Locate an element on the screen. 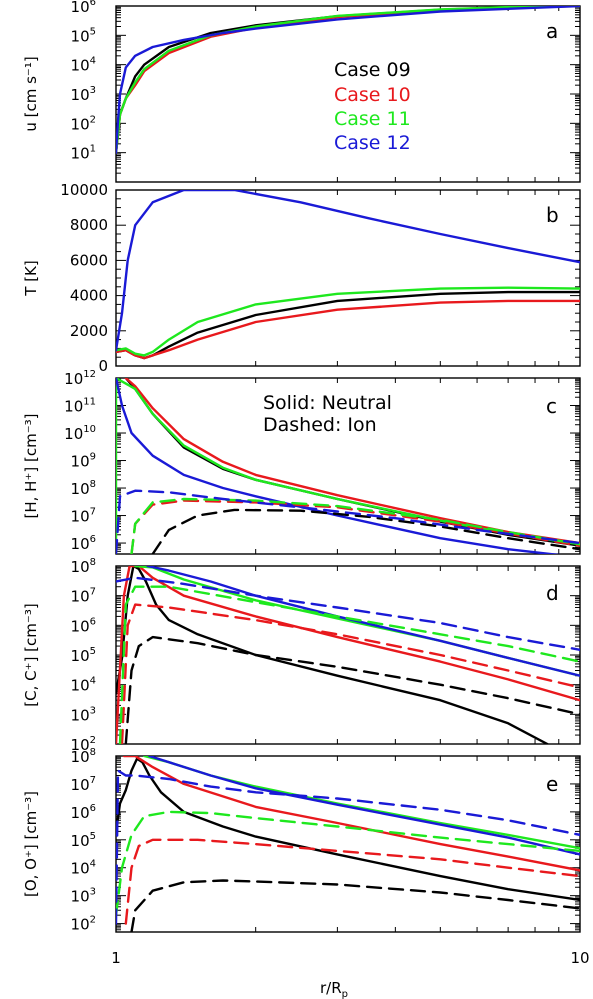 The width and height of the screenshot is (593, 999). y-axis-label-b: T [K] is located at coordinates (31, 278).